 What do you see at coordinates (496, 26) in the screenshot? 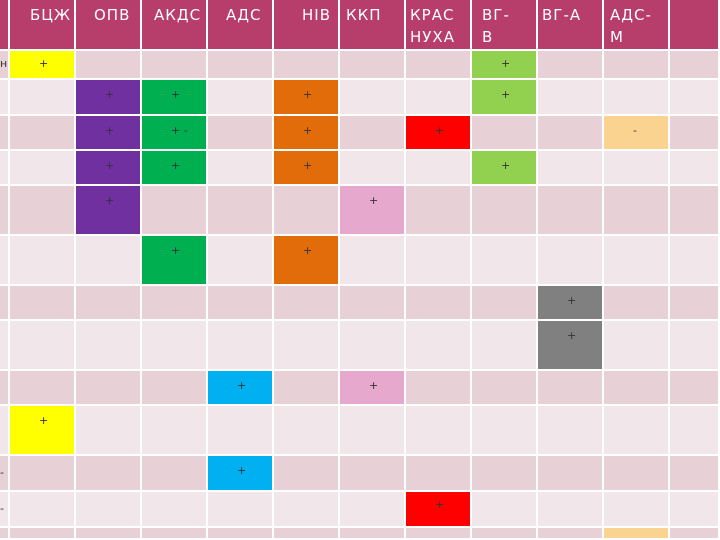
I see `header-label: ВГ- В` at bounding box center [496, 26].